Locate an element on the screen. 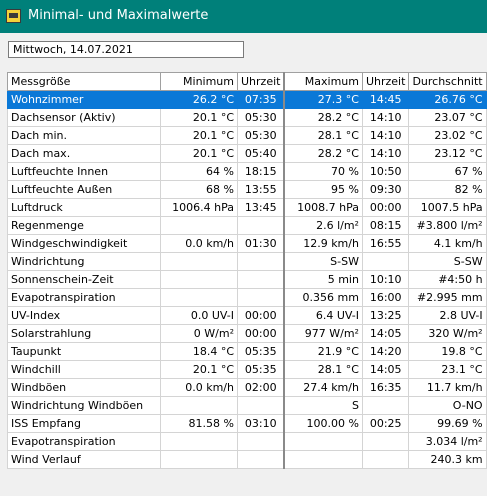 This screenshot has height=496, width=487. table-row: Evapotranspiration 3.034 l/m² is located at coordinates (247, 441).